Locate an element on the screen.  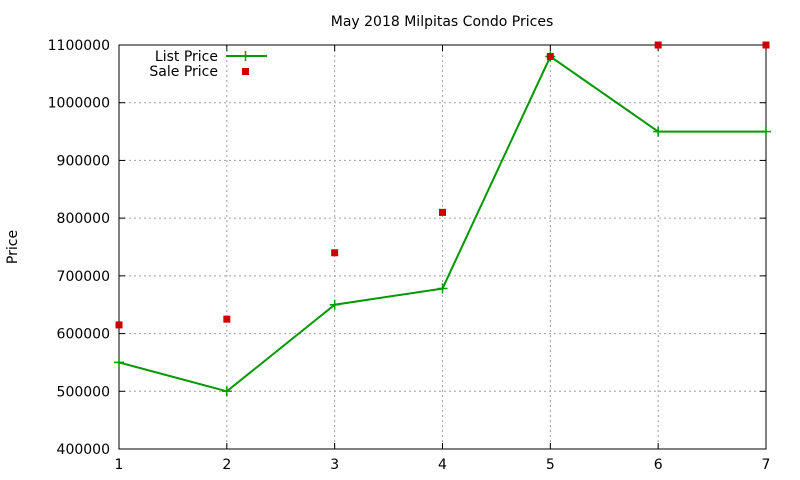
x-tick-label: 6 is located at coordinates (658, 465).